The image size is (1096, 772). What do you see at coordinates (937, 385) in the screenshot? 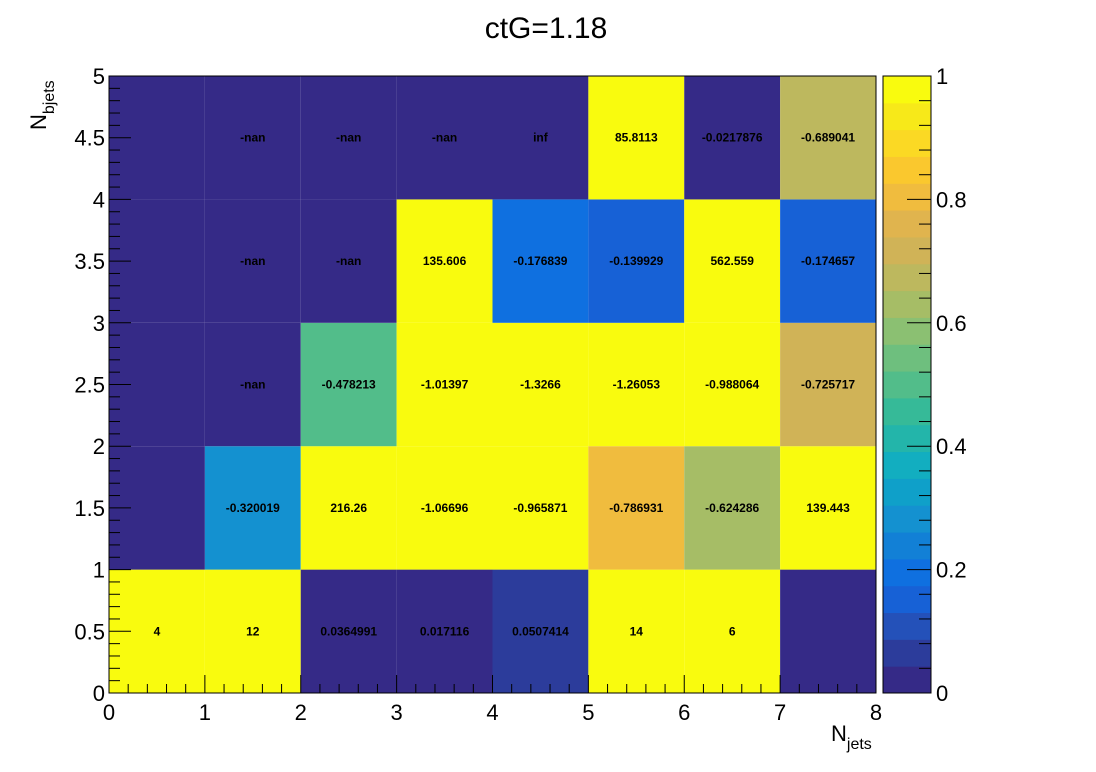
I see `z-axis: 0 0.2 0.4 0.6 0.8 1` at bounding box center [937, 385].